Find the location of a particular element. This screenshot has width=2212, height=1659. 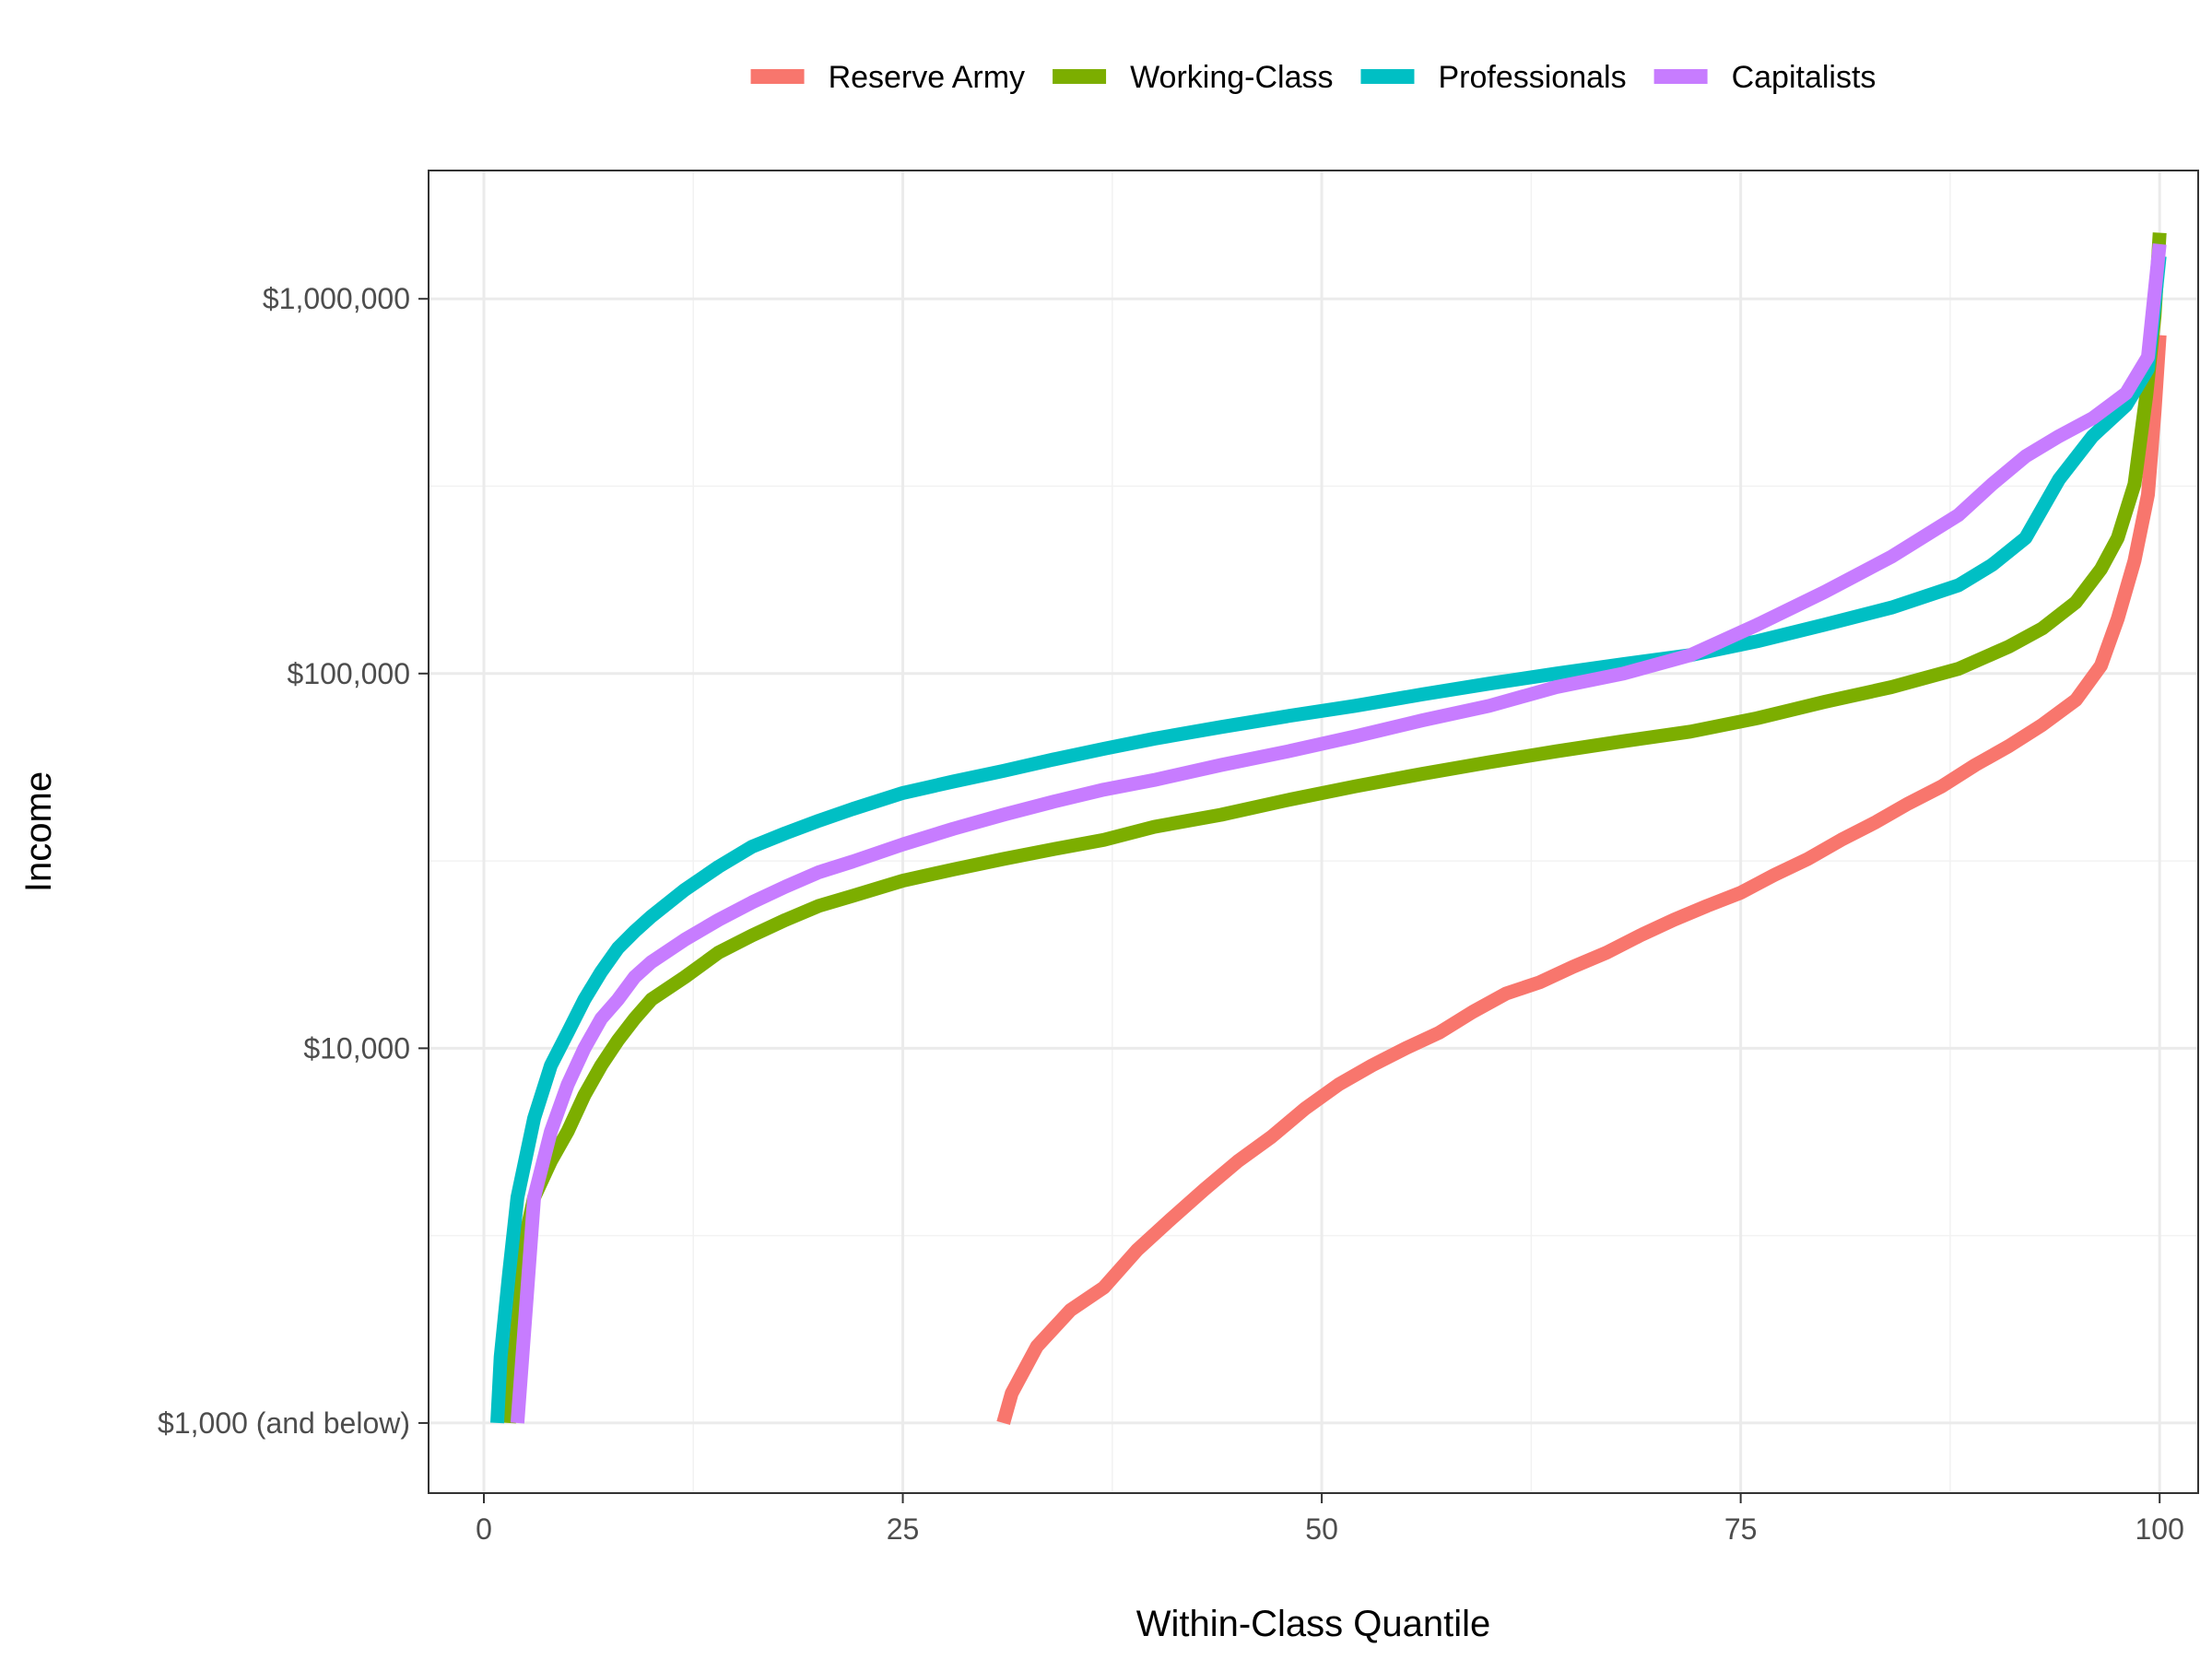

y-tick-label: $10,000 is located at coordinates (356, 1048).